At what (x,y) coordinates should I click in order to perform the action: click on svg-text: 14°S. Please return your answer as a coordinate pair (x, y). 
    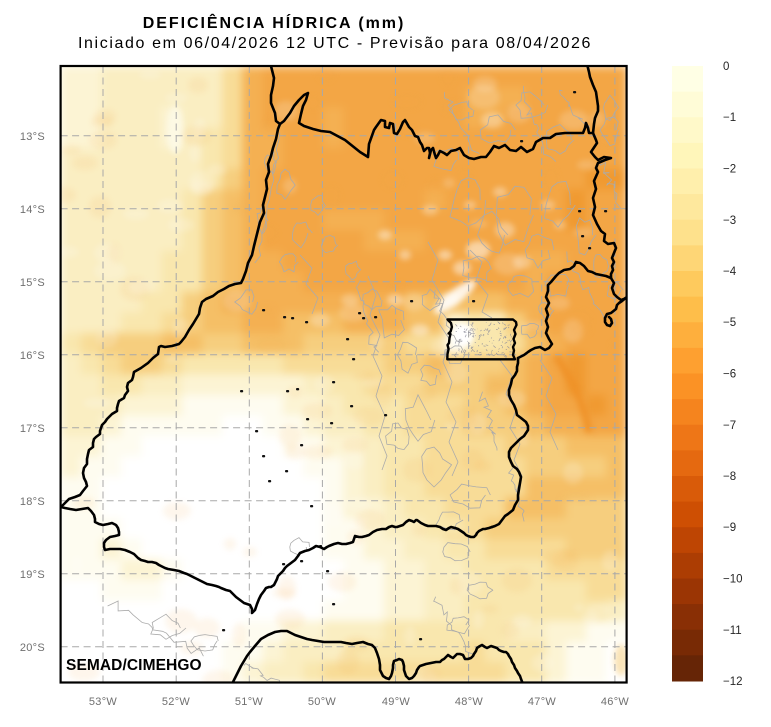
    Looking at the image, I should click on (32, 210).